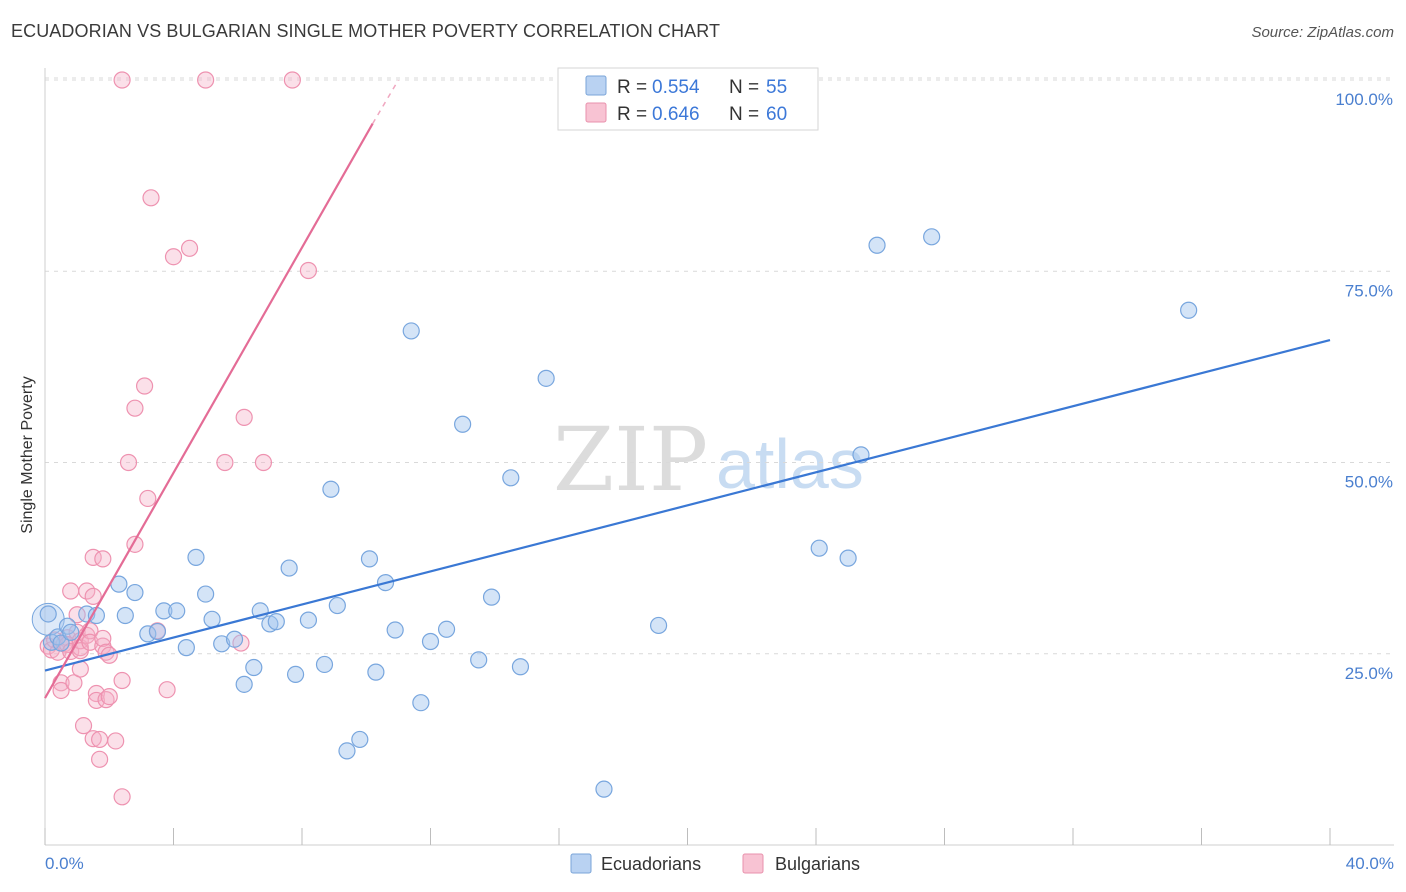 The height and width of the screenshot is (892, 1406). I want to click on y-tick-label-25: 25.0%, so click(1369, 673).